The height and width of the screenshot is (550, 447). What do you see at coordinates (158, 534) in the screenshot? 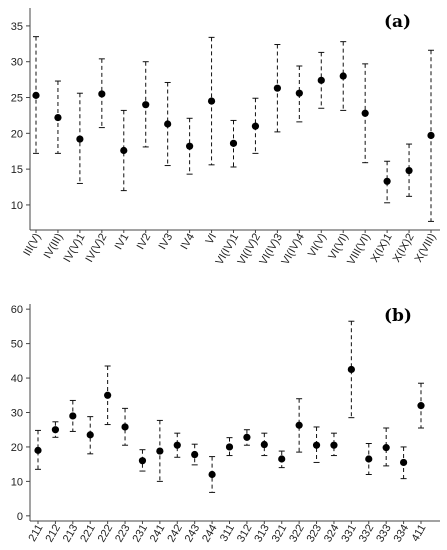
I see `x-tick-label: 241` at bounding box center [158, 534].